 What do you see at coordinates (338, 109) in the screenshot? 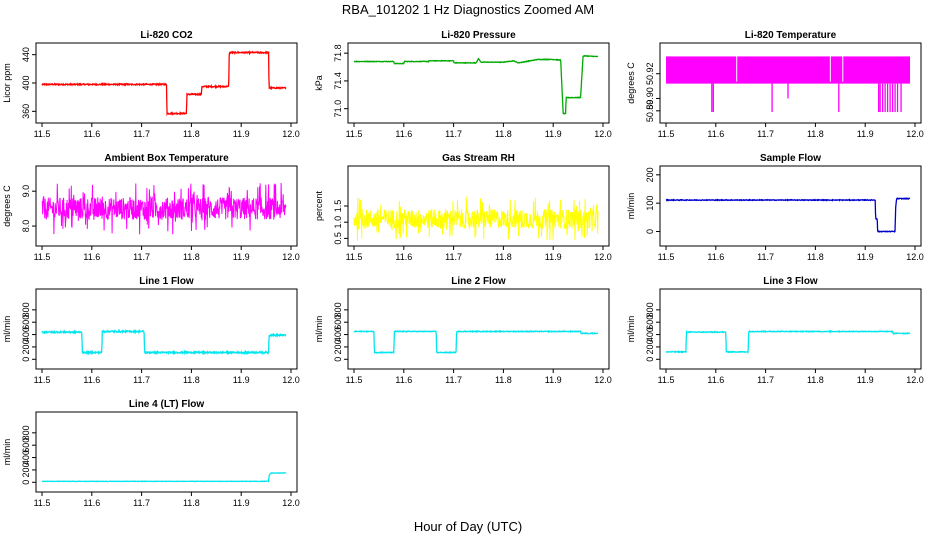
I see `y-tick-label: 71.0` at bounding box center [338, 109].